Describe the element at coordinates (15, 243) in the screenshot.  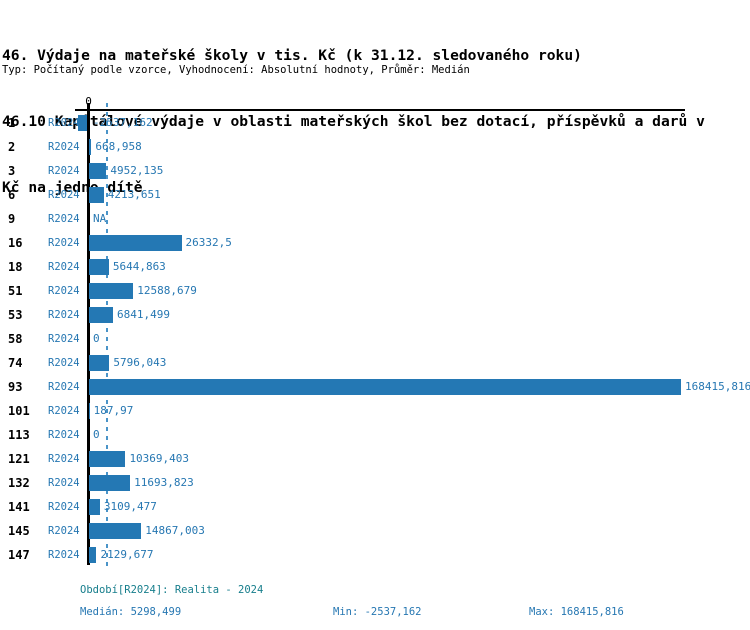
I see `row-category-label: 16` at that location.